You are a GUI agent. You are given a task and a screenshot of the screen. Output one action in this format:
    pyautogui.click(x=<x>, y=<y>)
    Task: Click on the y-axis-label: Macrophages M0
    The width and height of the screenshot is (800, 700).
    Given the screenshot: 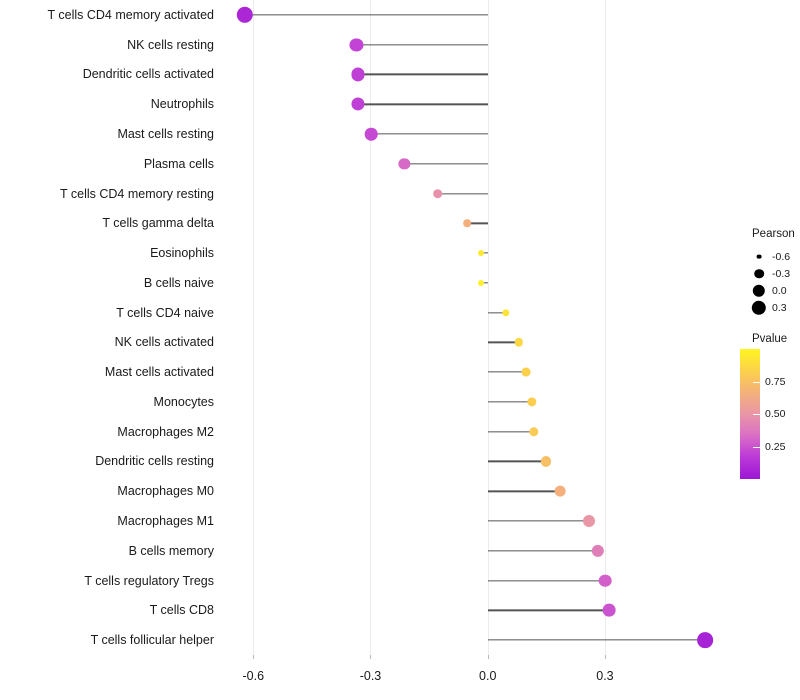 What is the action you would take?
    pyautogui.click(x=165, y=491)
    